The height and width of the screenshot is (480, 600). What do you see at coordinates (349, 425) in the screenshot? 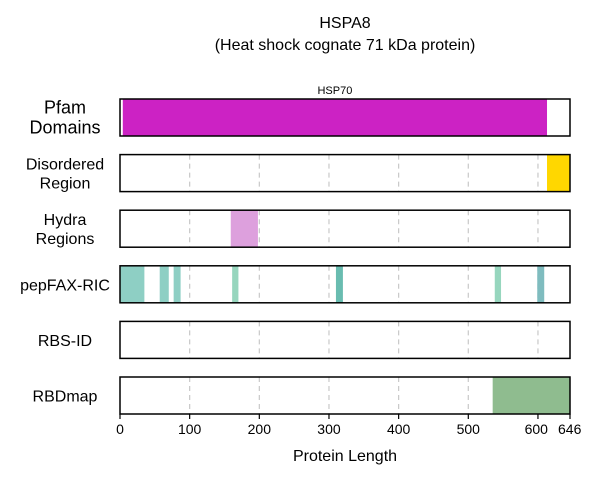
I see `x-axis: 0 100 200 300 400 500 600 646` at bounding box center [349, 425].